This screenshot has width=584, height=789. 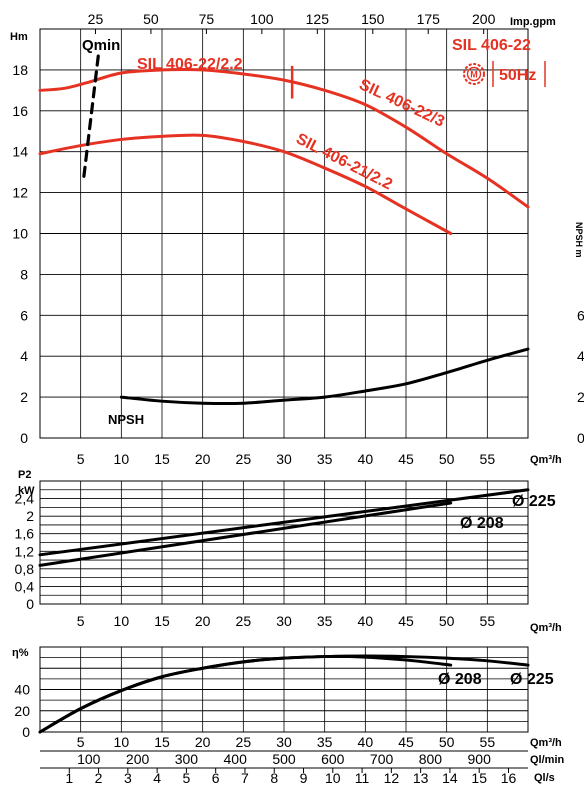 What do you see at coordinates (138, 759) in the screenshot?
I see `lmin-tick-200: 200` at bounding box center [138, 759].